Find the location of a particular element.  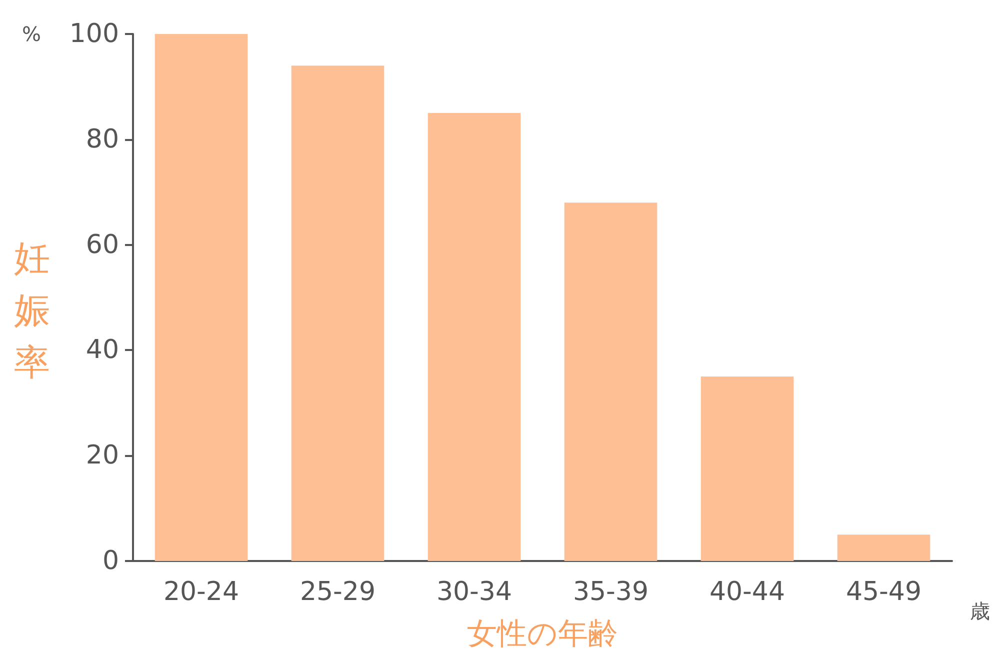

y-tick-label: 80 is located at coordinates (102, 139).